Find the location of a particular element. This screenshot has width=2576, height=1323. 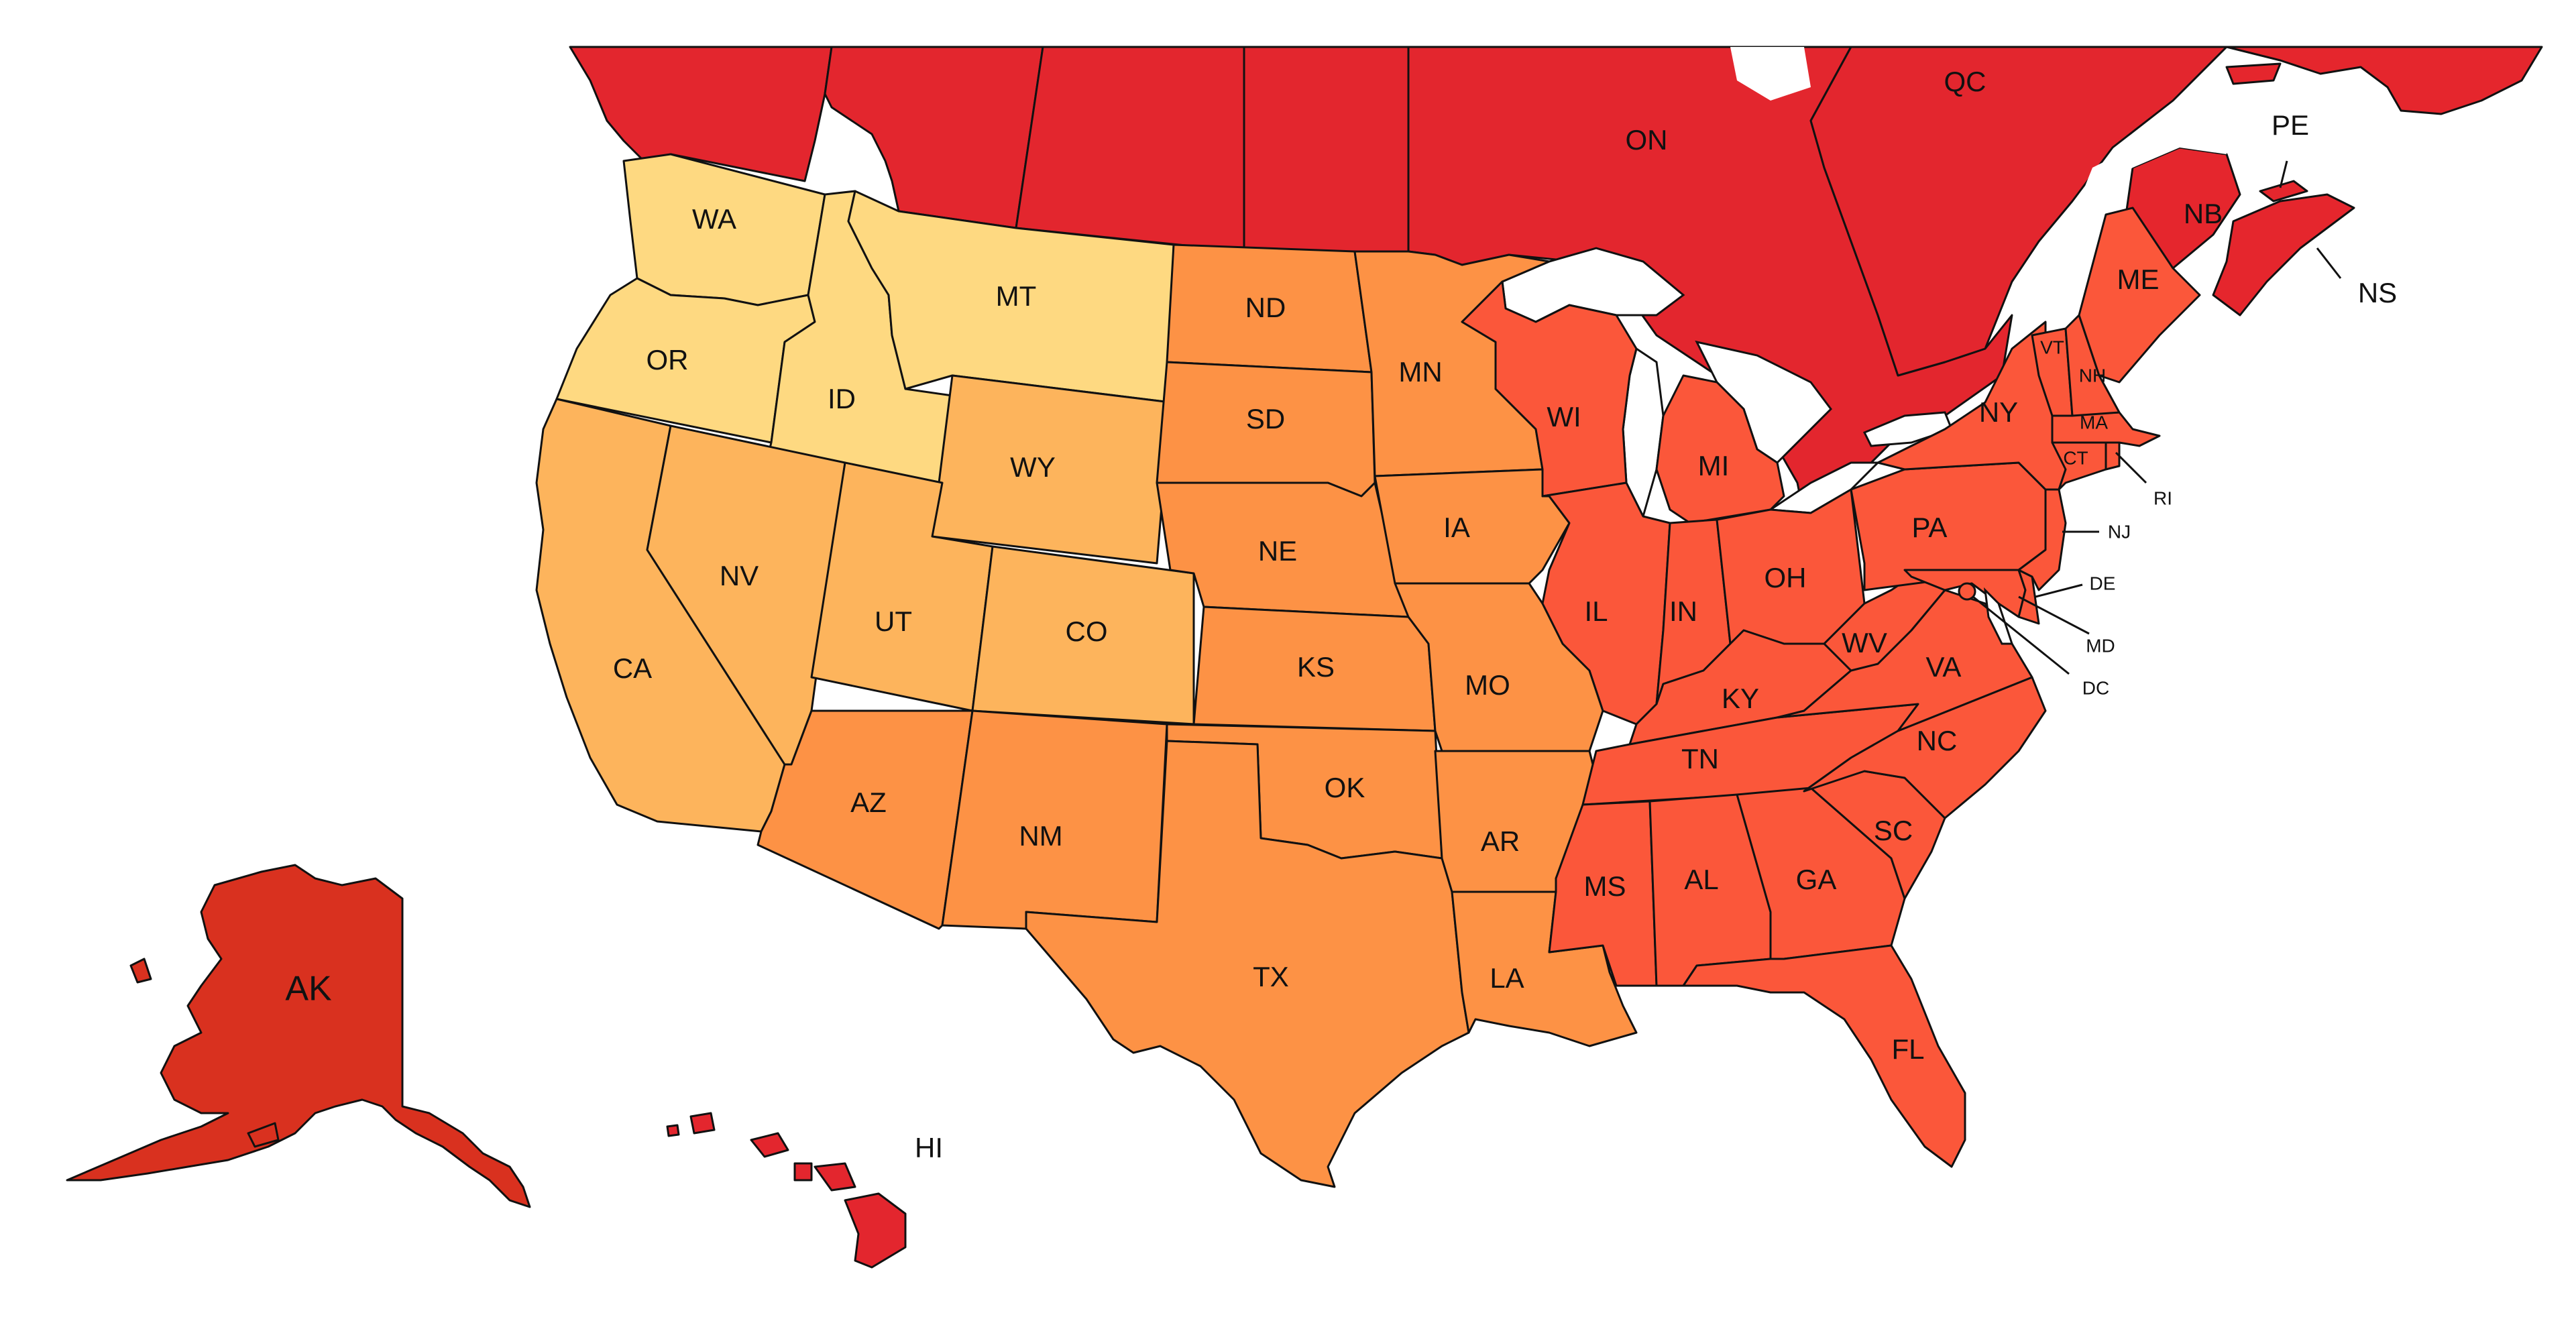

region-il is located at coordinates (1606, 604).